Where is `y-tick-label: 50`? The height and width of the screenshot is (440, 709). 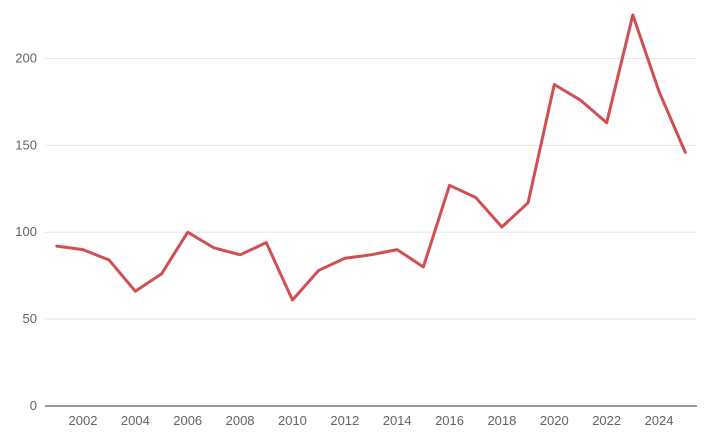 y-tick-label: 50 is located at coordinates (30, 318).